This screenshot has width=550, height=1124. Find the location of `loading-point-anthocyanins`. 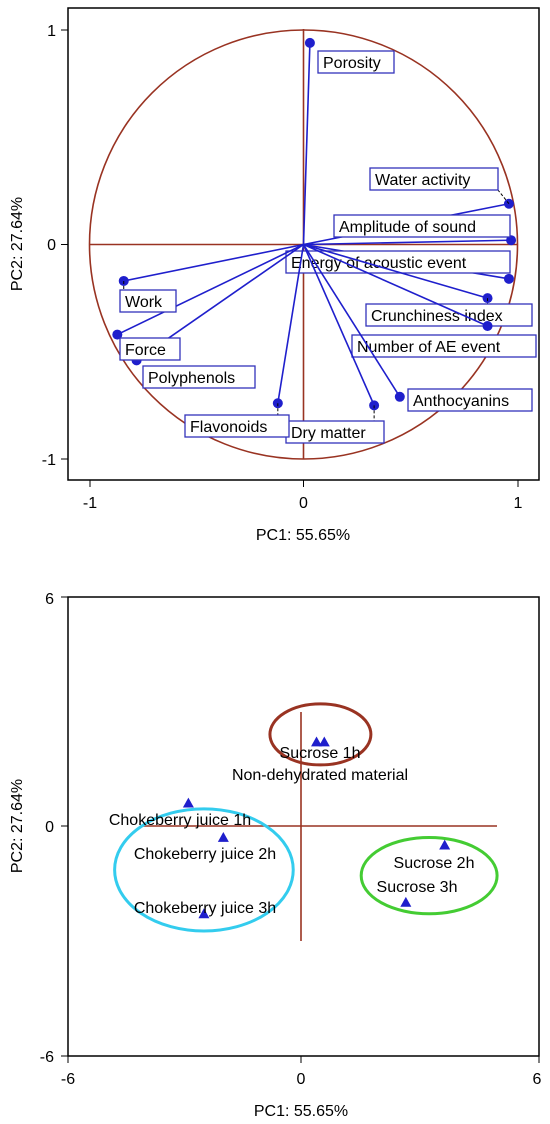

loading-point-anthocyanins is located at coordinates (399, 396).